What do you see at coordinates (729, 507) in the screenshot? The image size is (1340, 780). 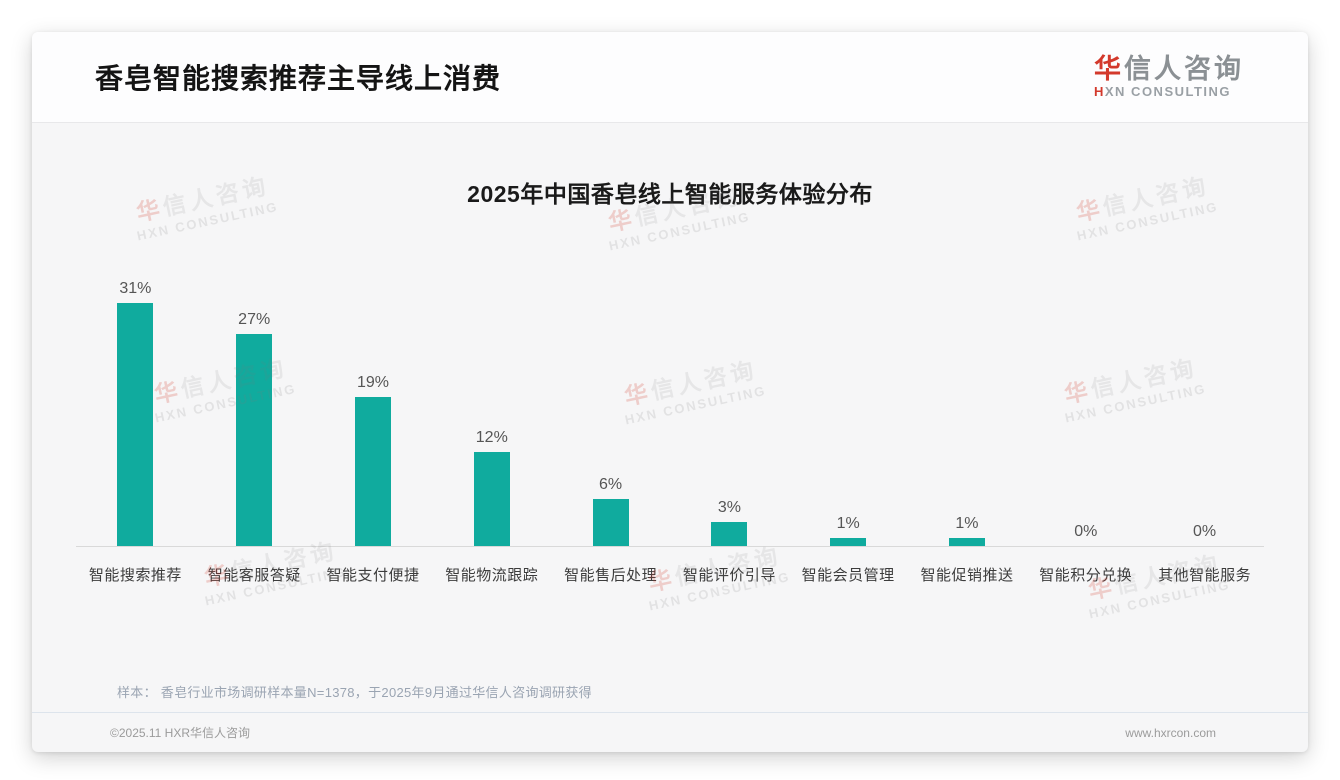 I see `bar-value-label: 3%` at bounding box center [729, 507].